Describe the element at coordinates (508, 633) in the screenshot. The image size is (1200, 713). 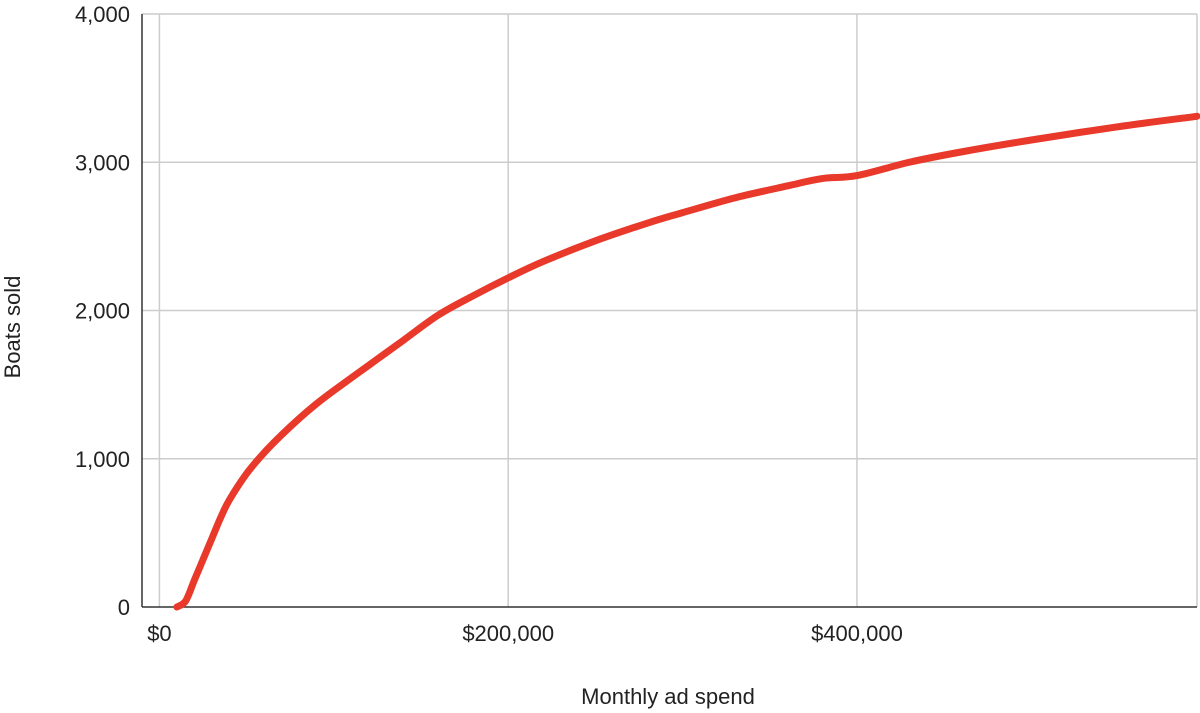
I see `x-tick-label: $200,000` at that location.